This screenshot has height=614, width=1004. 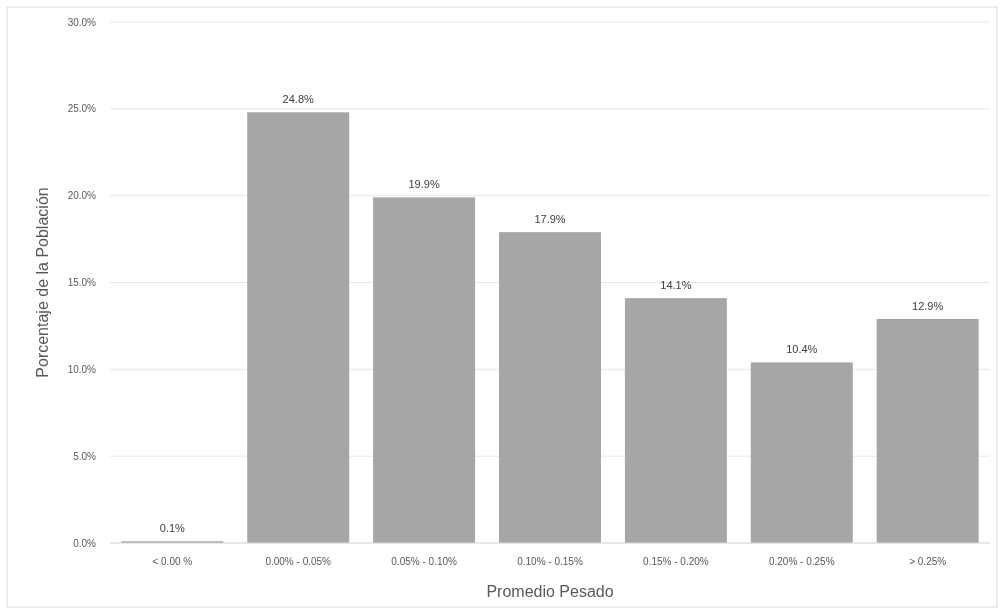 What do you see at coordinates (82, 109) in the screenshot?
I see `y-tick-label: 25.0%` at bounding box center [82, 109].